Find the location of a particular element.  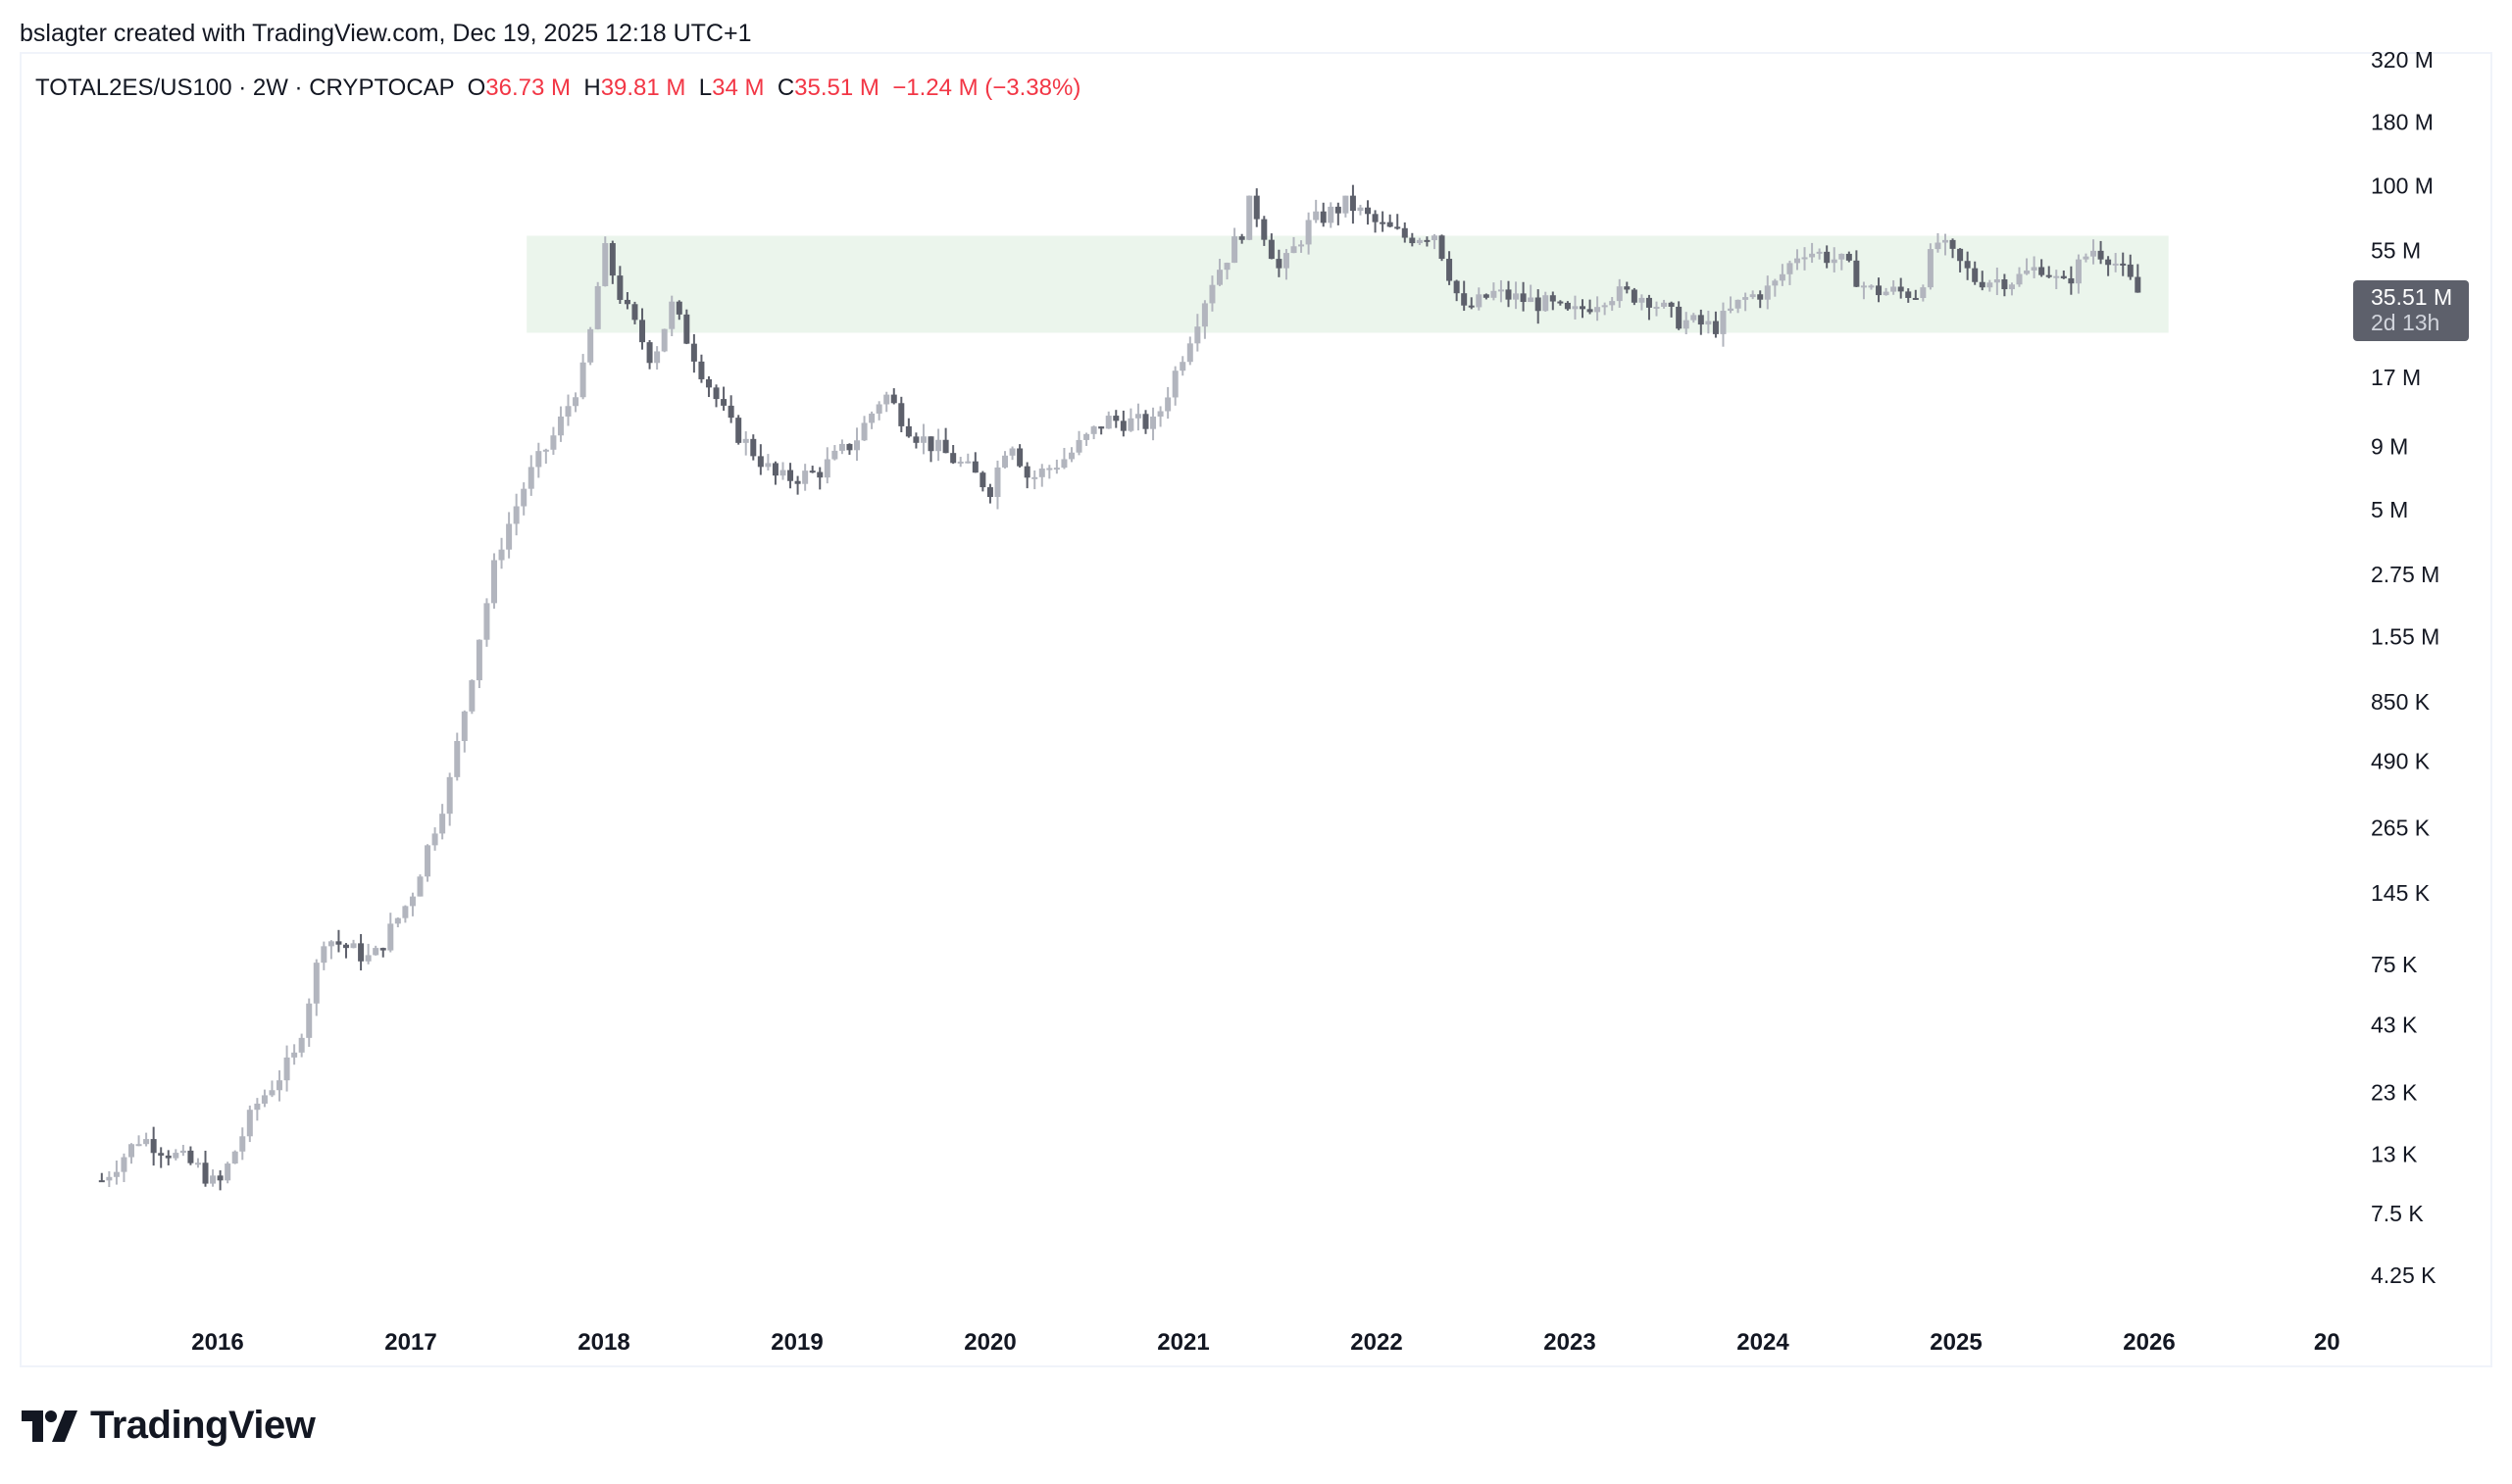

price-tick-label: 1.55 M is located at coordinates (2405, 637).